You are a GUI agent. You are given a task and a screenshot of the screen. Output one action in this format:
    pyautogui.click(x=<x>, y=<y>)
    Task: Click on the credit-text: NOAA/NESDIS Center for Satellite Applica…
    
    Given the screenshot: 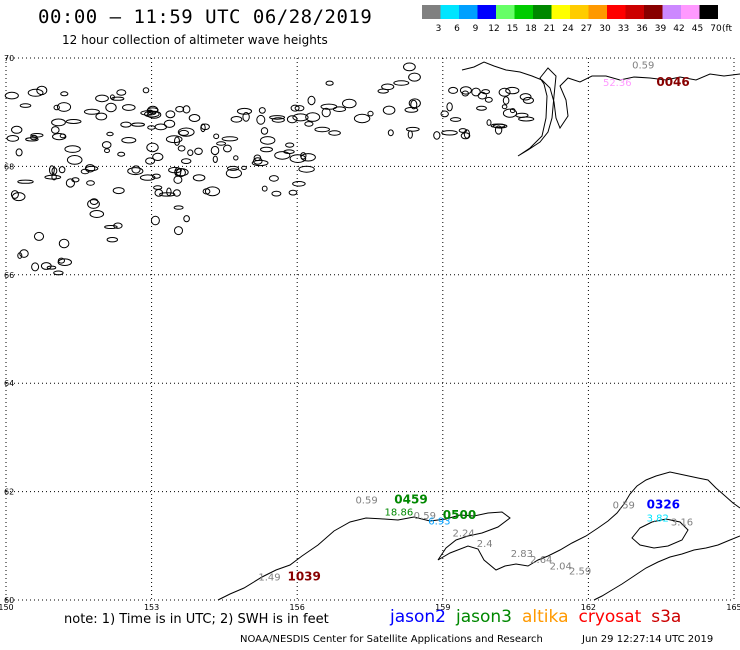 What is the action you would take?
    pyautogui.click(x=391, y=639)
    